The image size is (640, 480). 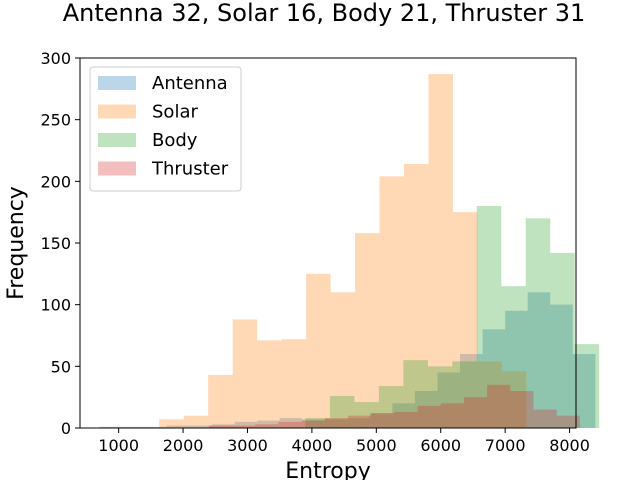 What do you see at coordinates (344, 441) in the screenshot?
I see `x-axis: 1000 2000 3000 4000 5000 6000 7000 8000` at bounding box center [344, 441].